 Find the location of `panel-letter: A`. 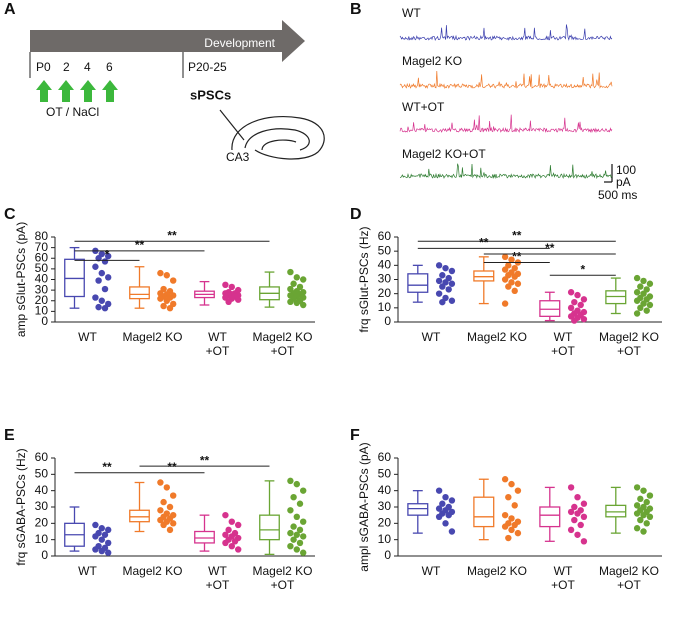

panel-letter: A is located at coordinates (10, 9).